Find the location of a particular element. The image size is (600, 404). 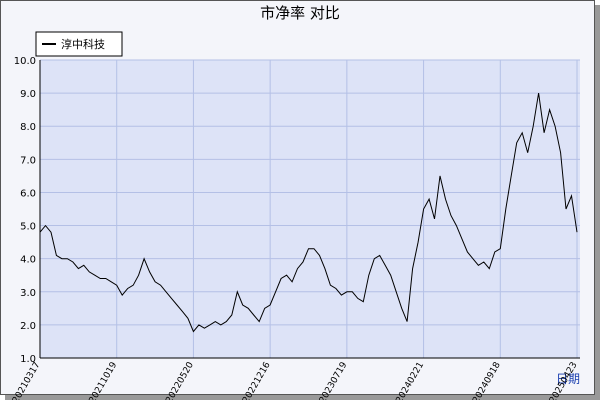

y-tick-label: 2.0 is located at coordinates (28, 326).